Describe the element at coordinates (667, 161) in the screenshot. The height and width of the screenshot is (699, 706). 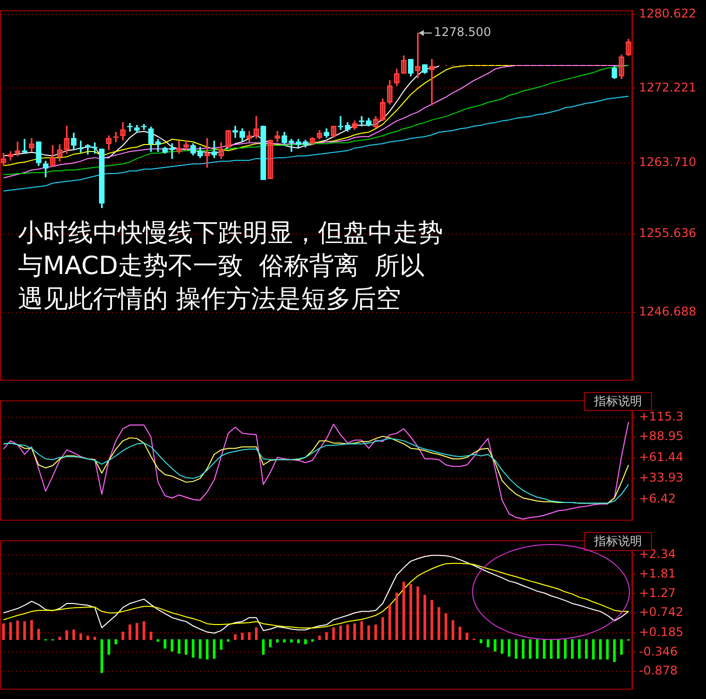
I see `y-tick-label: 1263.710` at that location.